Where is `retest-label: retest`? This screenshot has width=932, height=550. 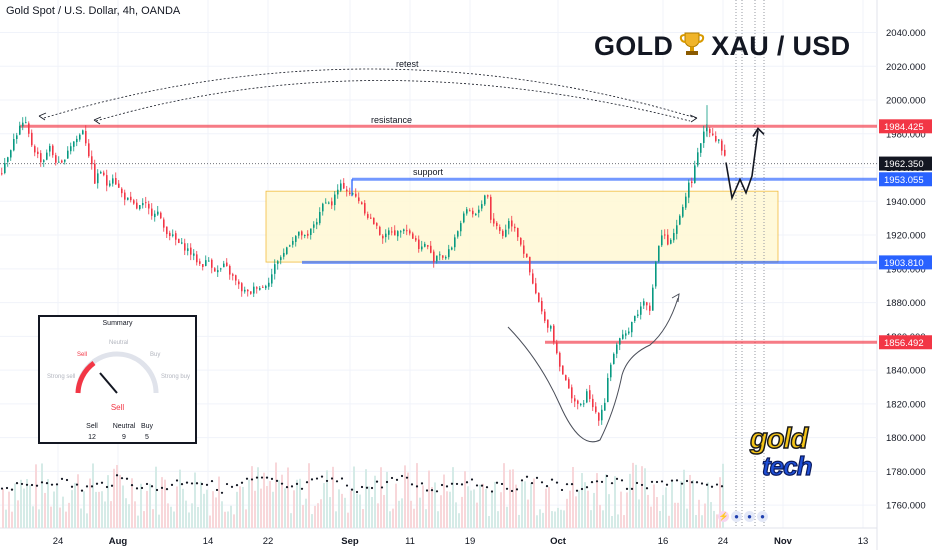
retest-label: retest is located at coordinates (407, 64).